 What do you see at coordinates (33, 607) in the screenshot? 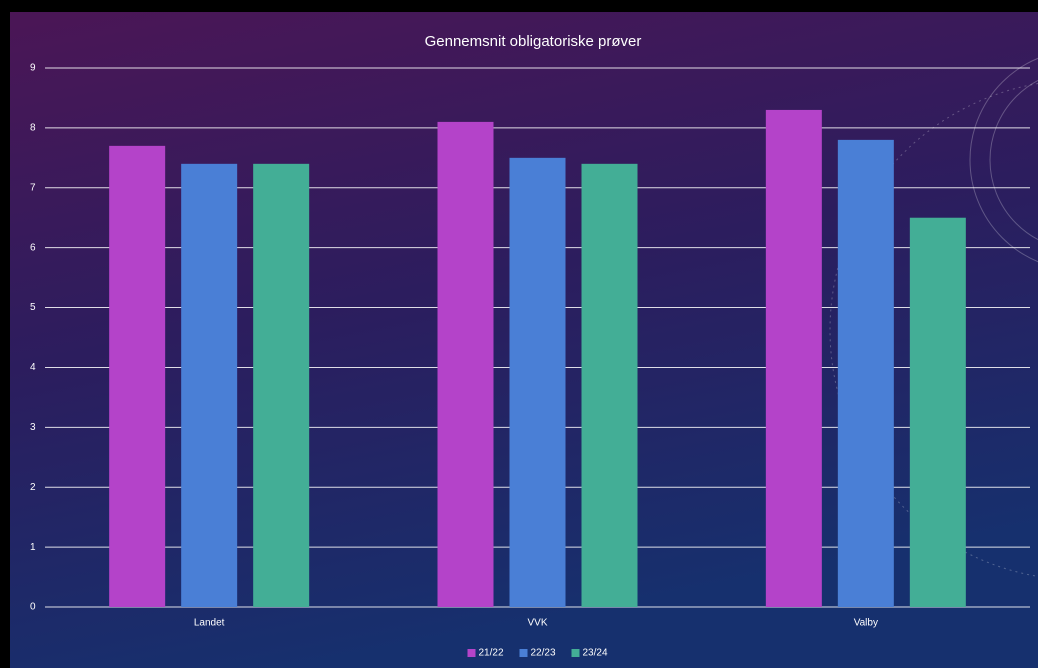
I see `y-tick-label: 0` at bounding box center [33, 607].